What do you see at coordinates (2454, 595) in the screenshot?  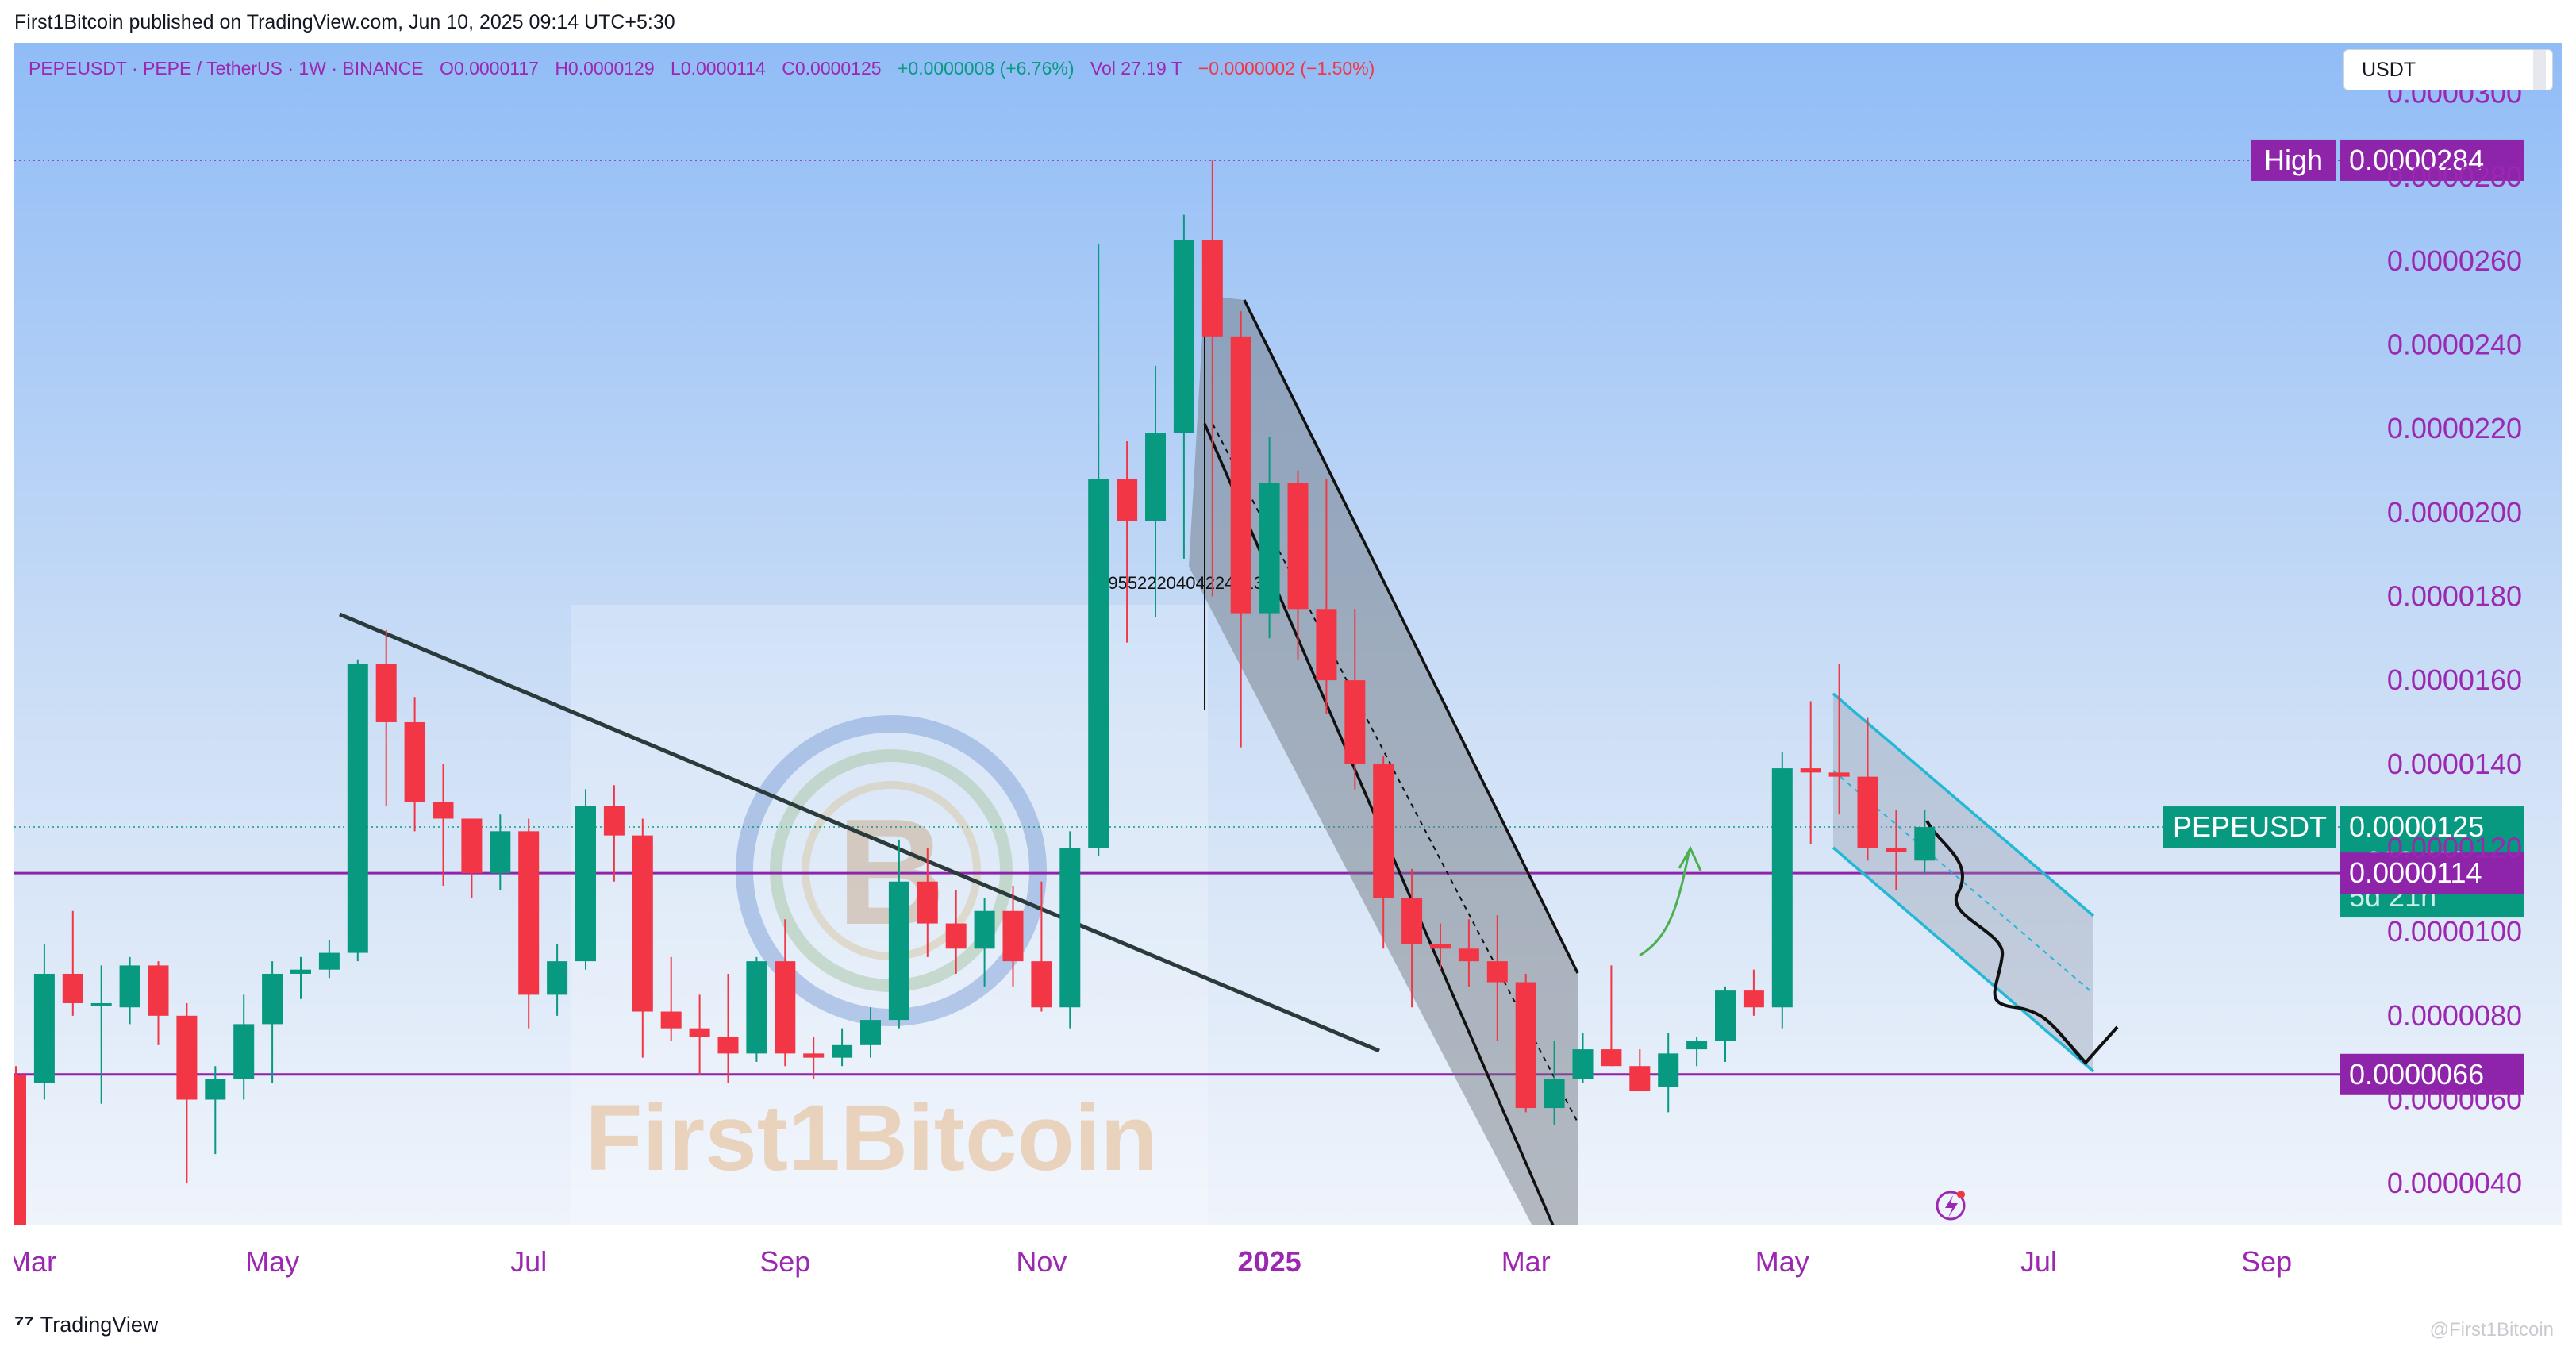 I see `y-axis-tick-label: 0.0000180` at bounding box center [2454, 595].